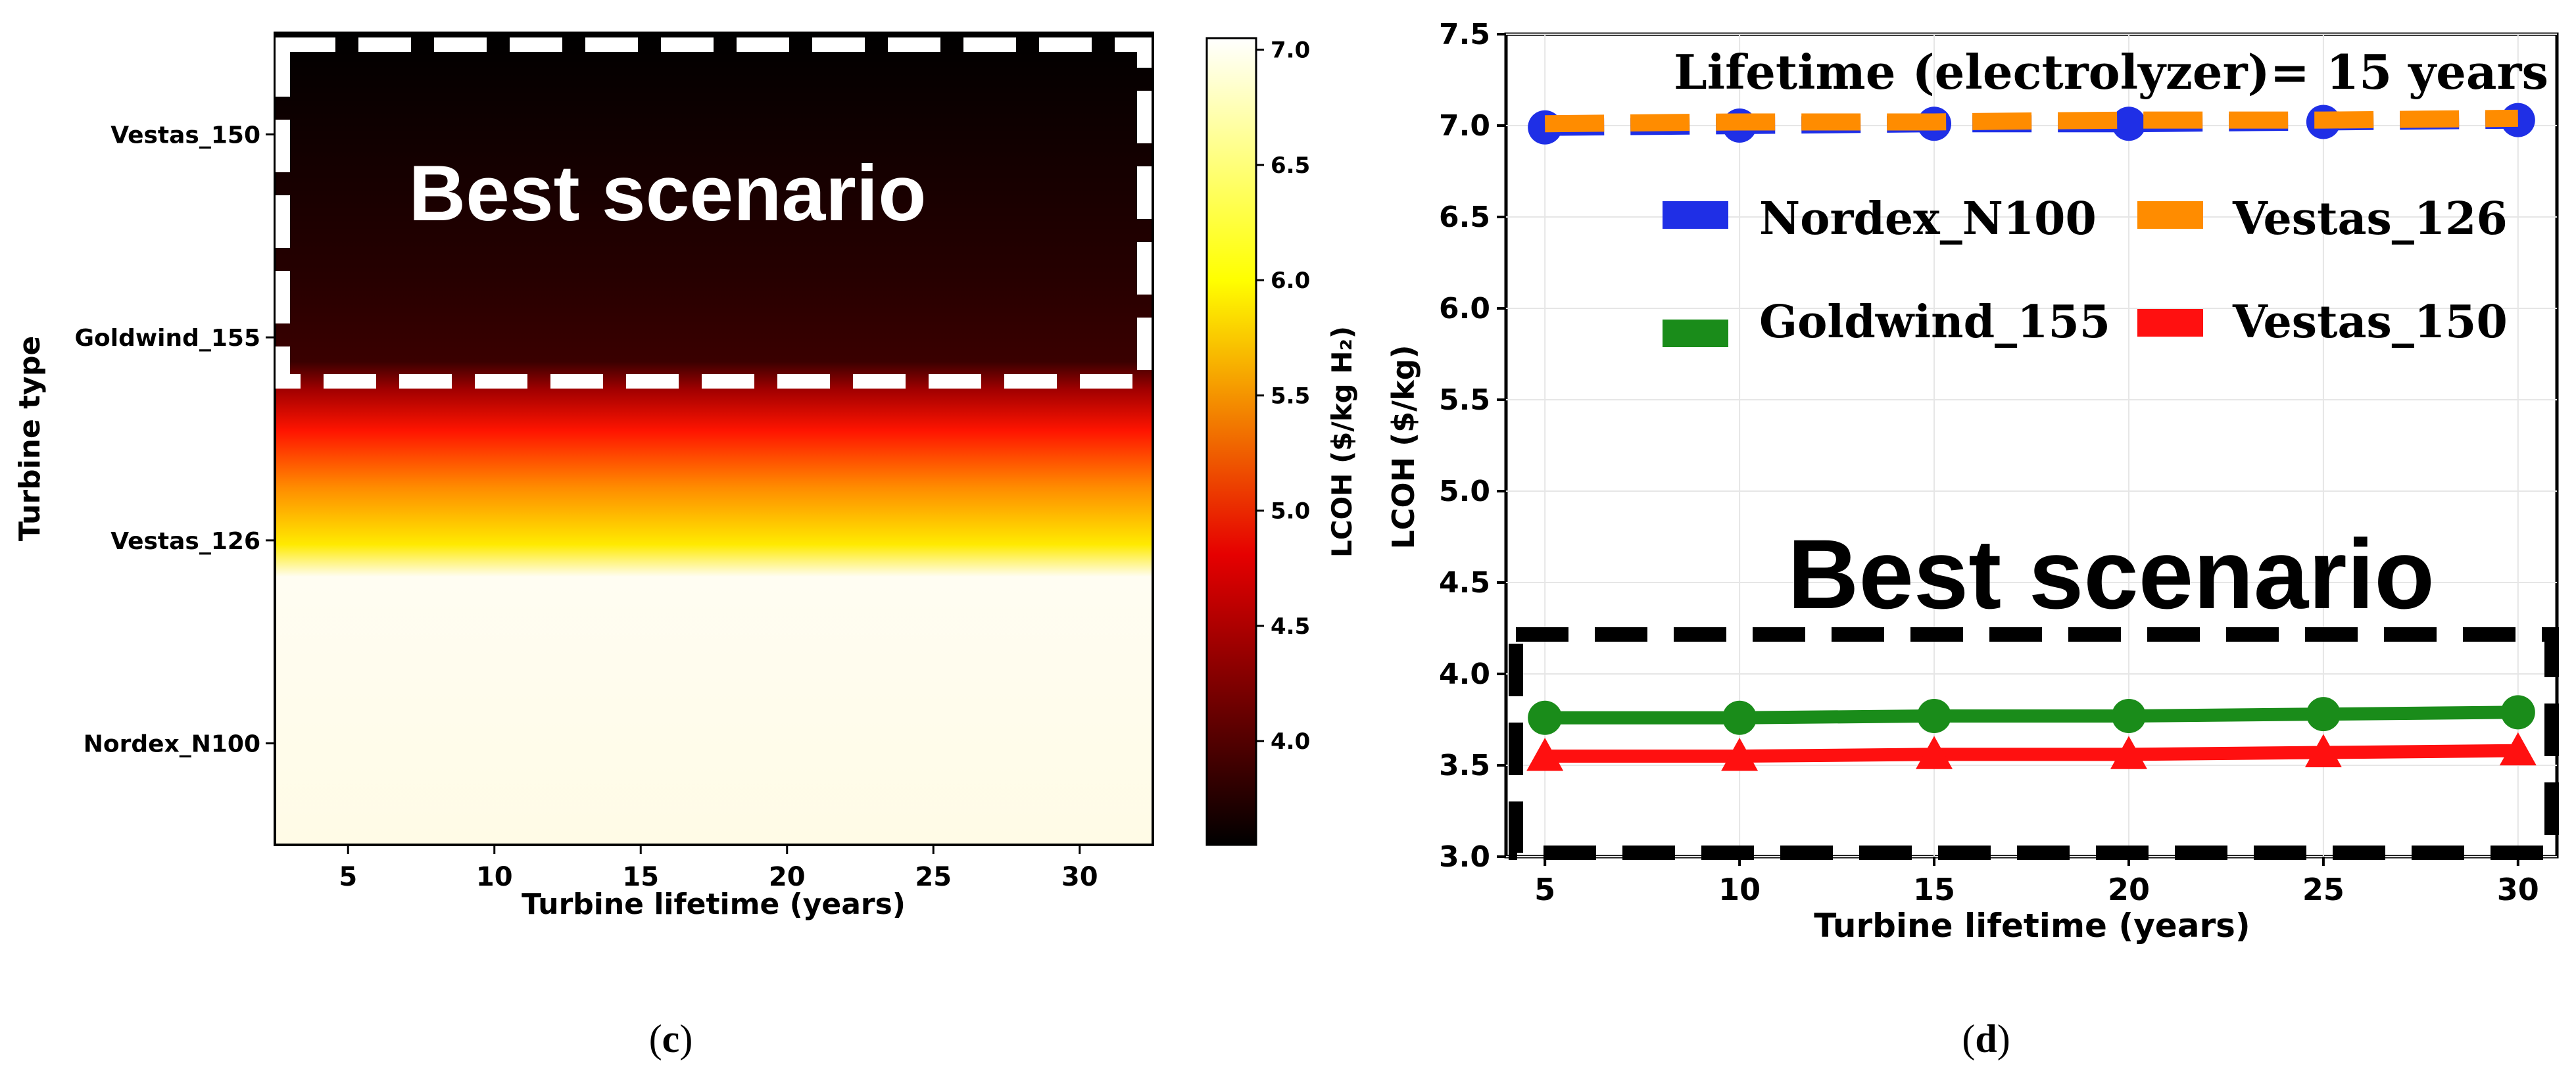 The width and height of the screenshot is (2576, 1073). I want to click on colorbar-tick-label: 7.0, so click(1290, 50).